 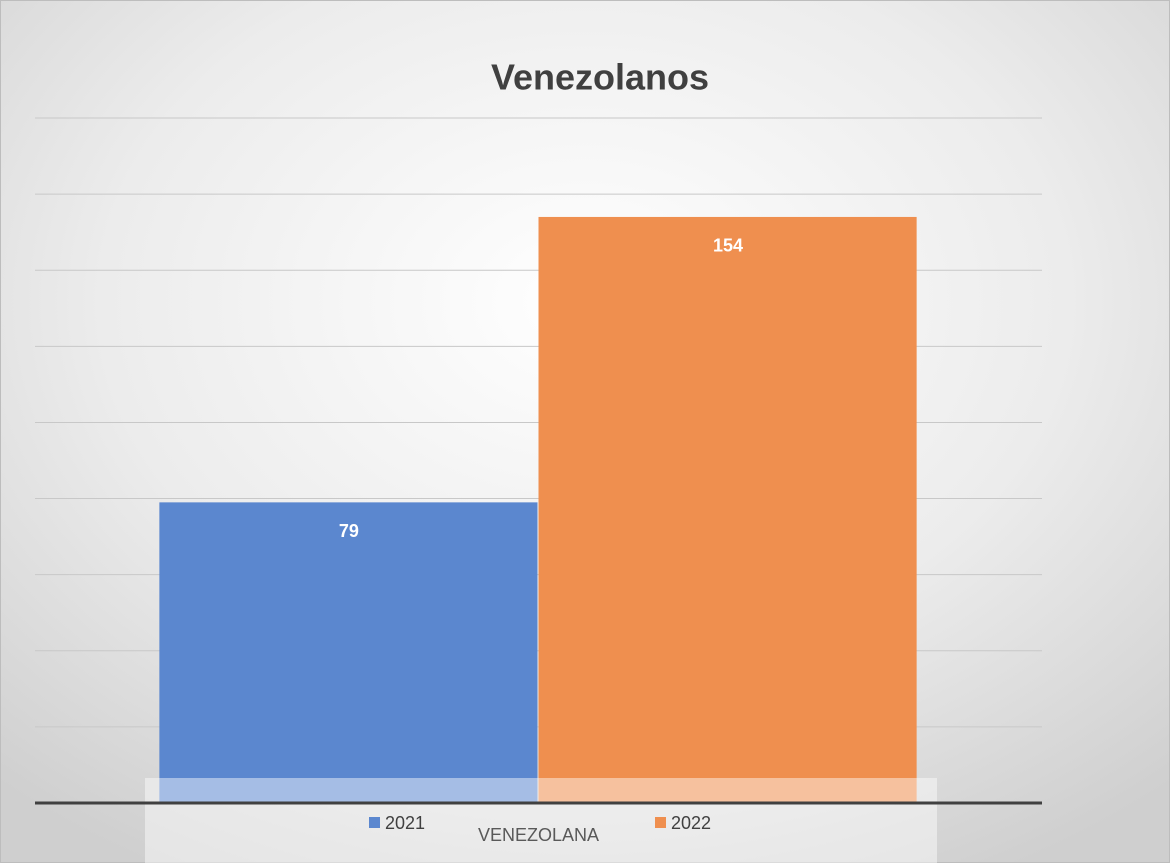 What do you see at coordinates (728, 246) in the screenshot?
I see `data-label: 154` at bounding box center [728, 246].